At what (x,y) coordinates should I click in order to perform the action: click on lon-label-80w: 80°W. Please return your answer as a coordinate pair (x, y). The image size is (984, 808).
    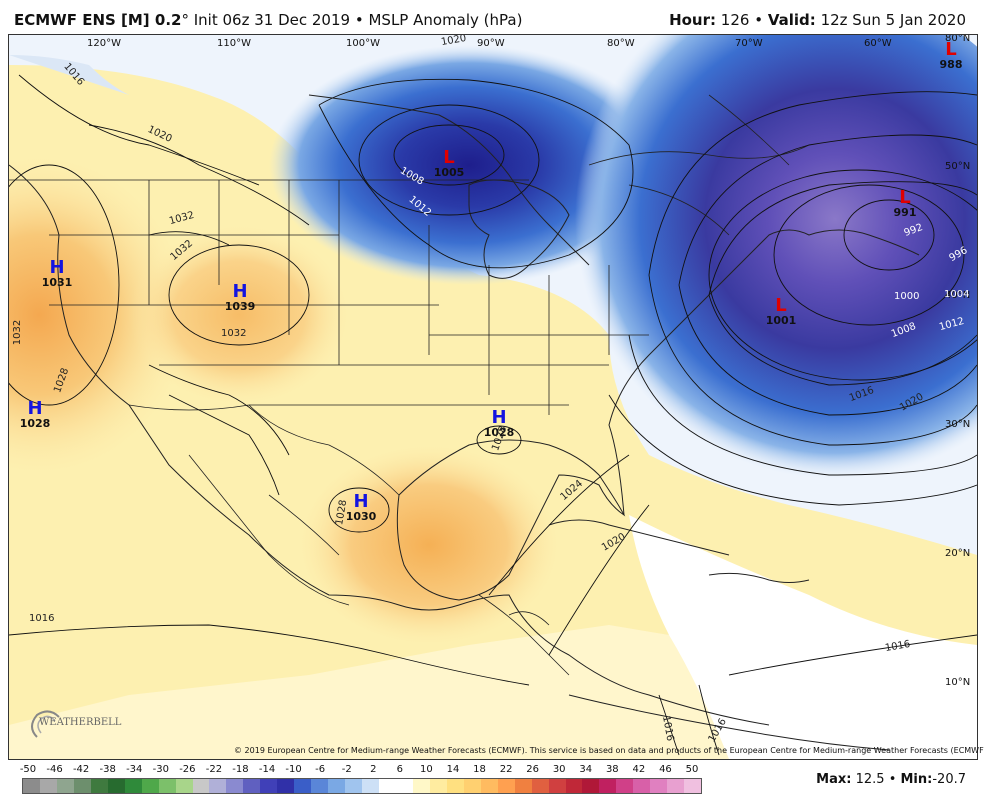
    Looking at the image, I should click on (621, 43).